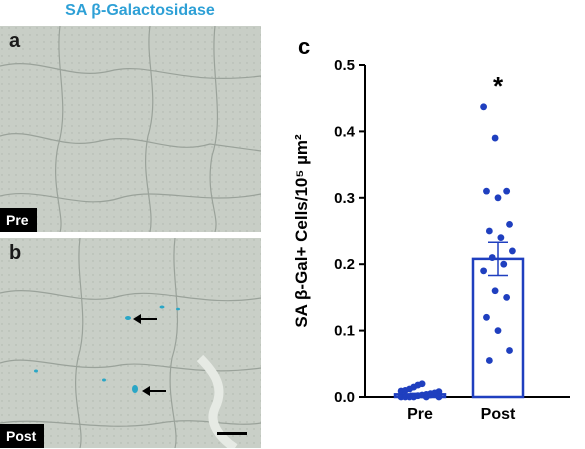  Describe the element at coordinates (15, 41) in the screenshot. I see `panel-a-letter: a` at that location.